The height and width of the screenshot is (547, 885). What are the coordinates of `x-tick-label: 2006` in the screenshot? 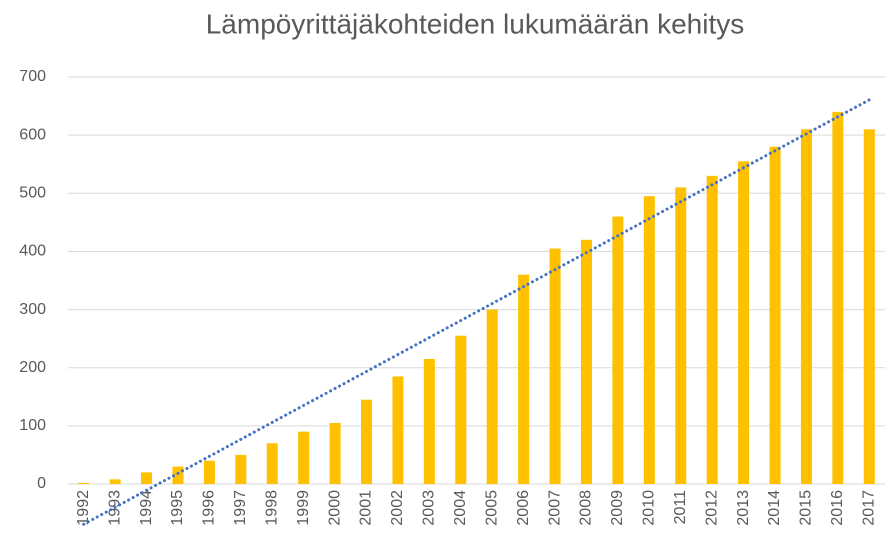 It's located at (523, 508).